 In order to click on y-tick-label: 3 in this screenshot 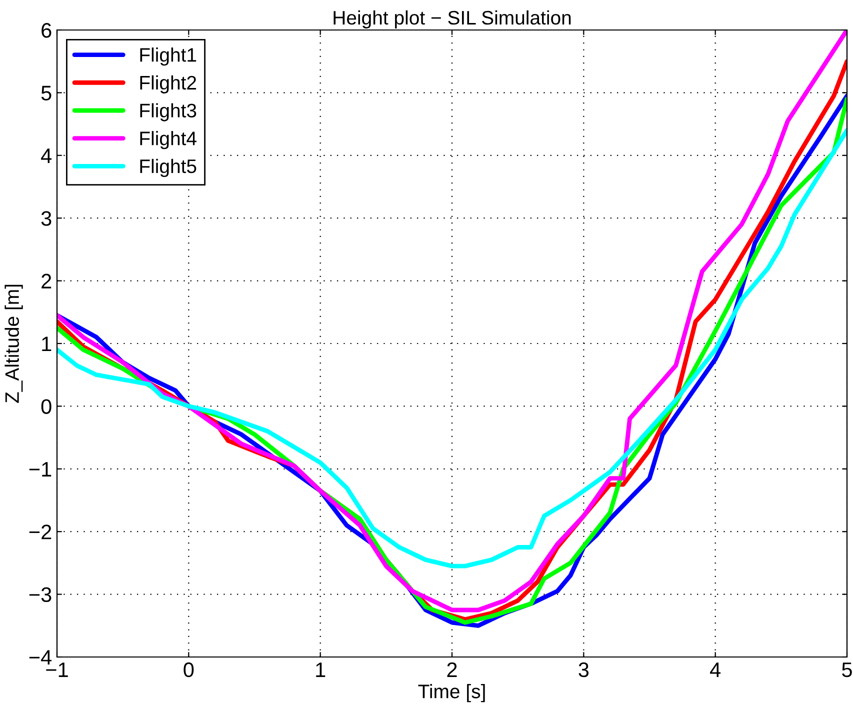, I will do `click(46, 218)`.